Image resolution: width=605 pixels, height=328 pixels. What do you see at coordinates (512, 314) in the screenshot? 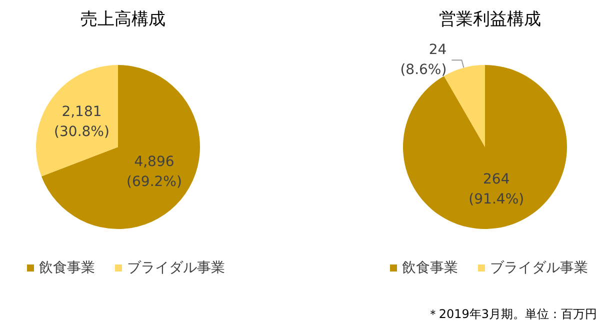
I see `text: ＊2019年3月期。単位：百万円` at bounding box center [512, 314].